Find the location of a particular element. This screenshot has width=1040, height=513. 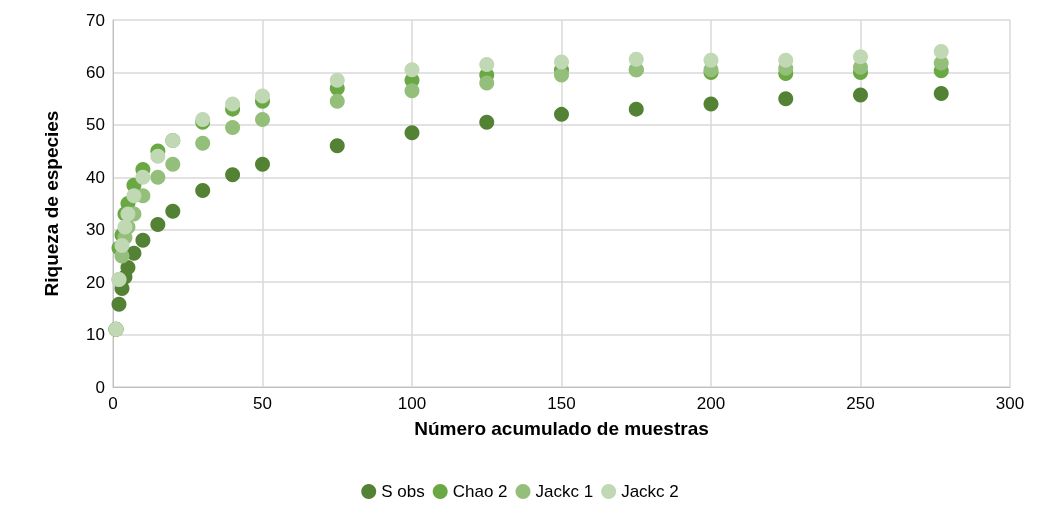

x-tick-label: 150 is located at coordinates (561, 403).